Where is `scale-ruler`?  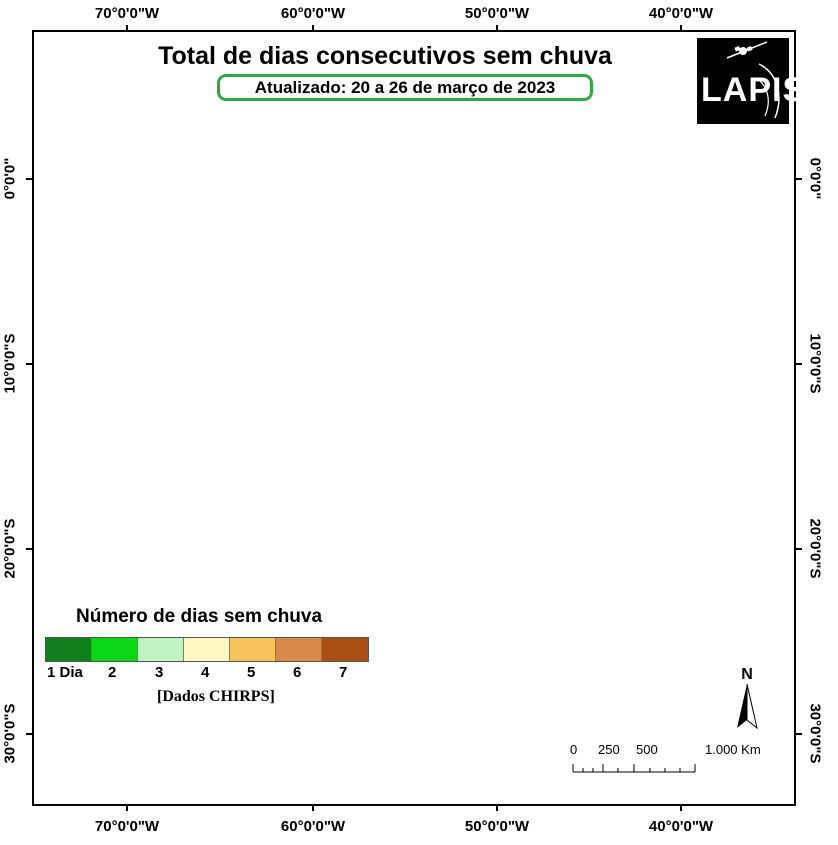
scale-ruler is located at coordinates (634, 768).